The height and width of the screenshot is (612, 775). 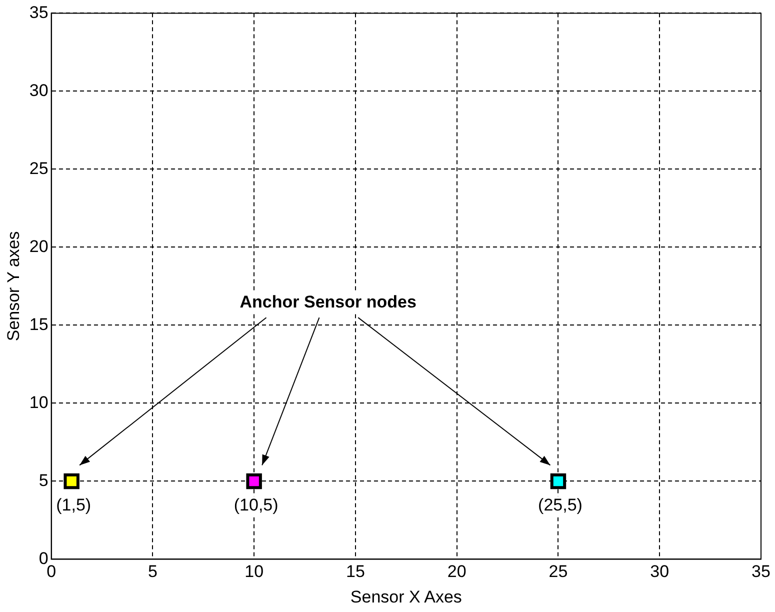 I want to click on x-axis-title: Sensor X Axes, so click(x=406, y=596).